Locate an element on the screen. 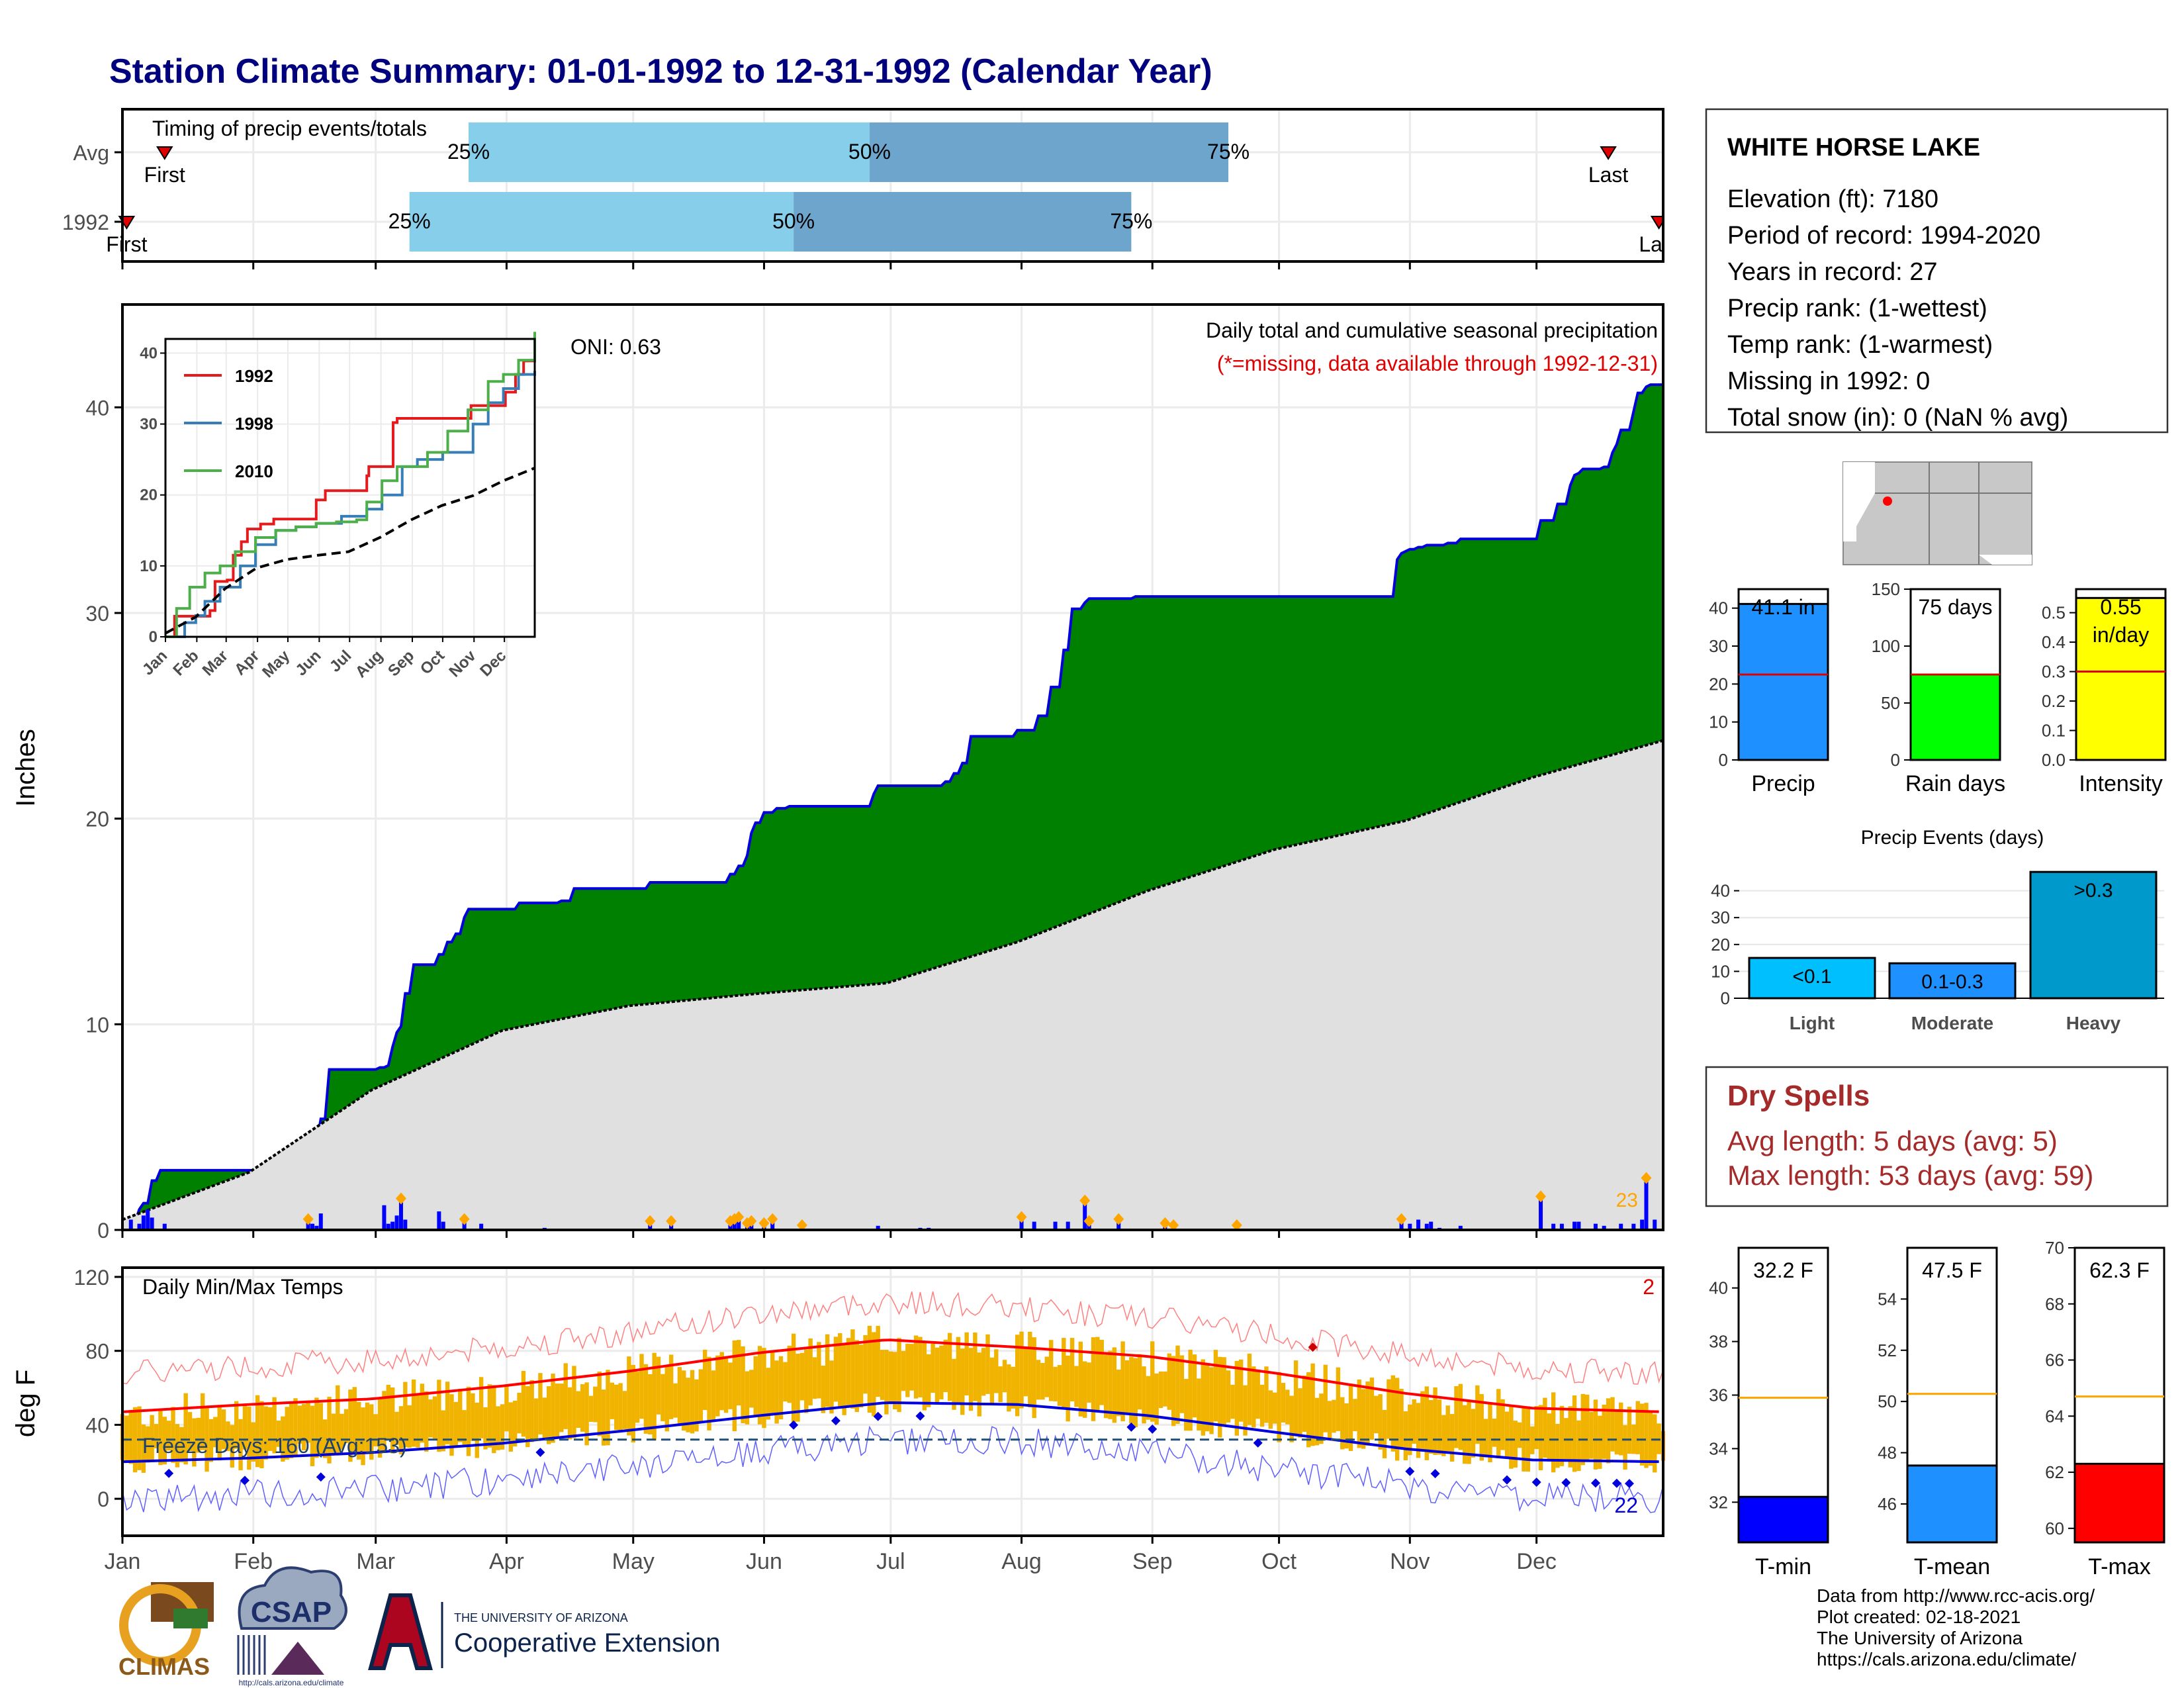 The width and height of the screenshot is (2184, 1688). timing-bar-q25-q50 is located at coordinates (669, 152).